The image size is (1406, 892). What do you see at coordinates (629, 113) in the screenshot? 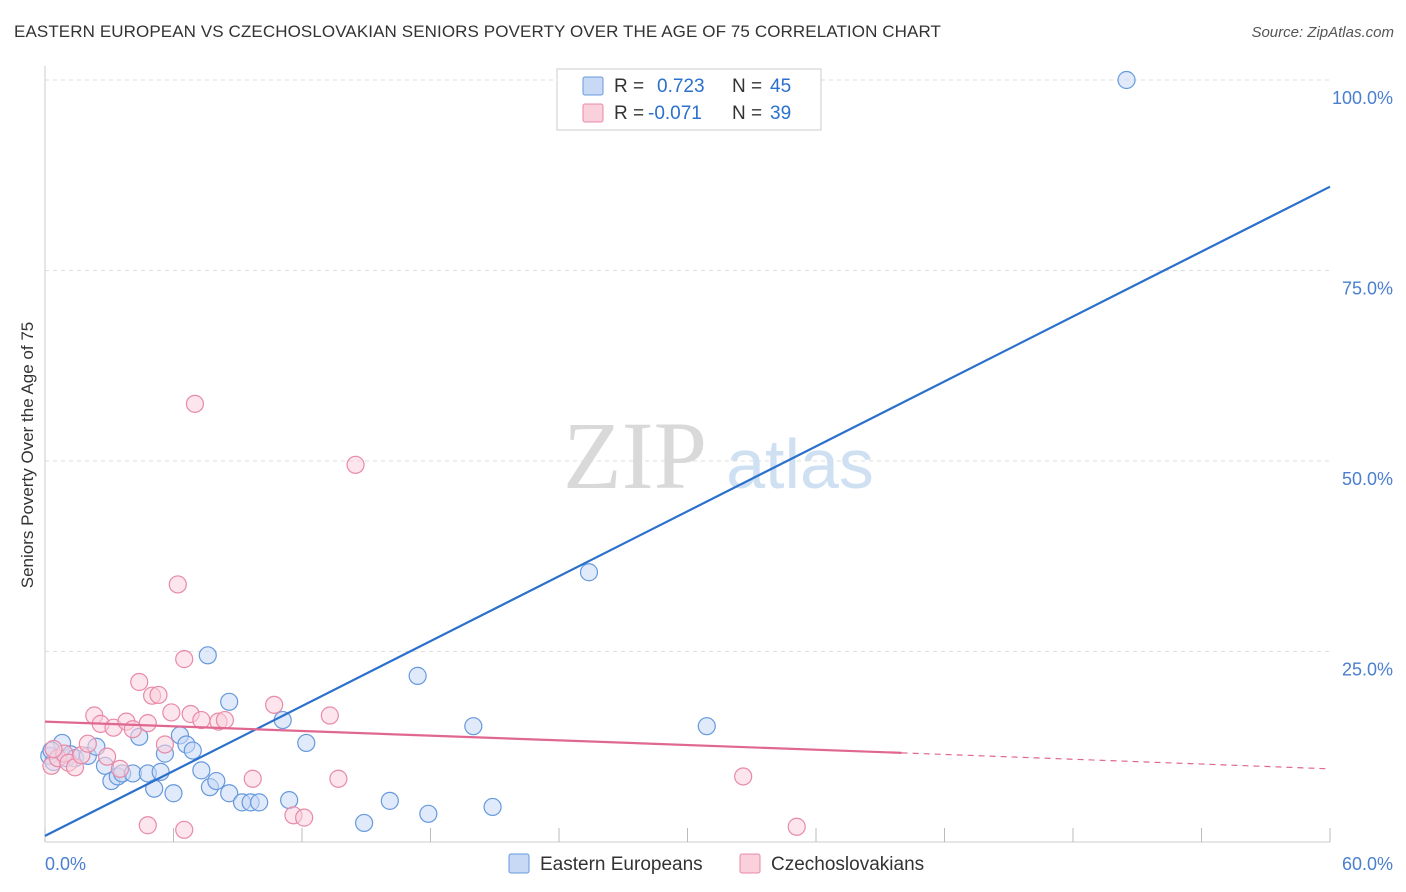
I see `legend-r-label-2: R =` at bounding box center [629, 113].